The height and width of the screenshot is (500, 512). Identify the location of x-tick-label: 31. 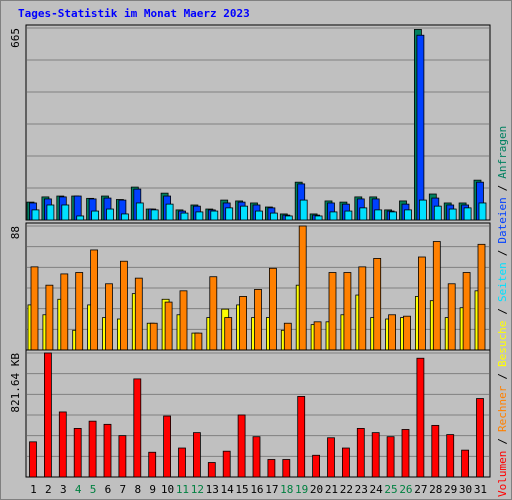
(480, 489).